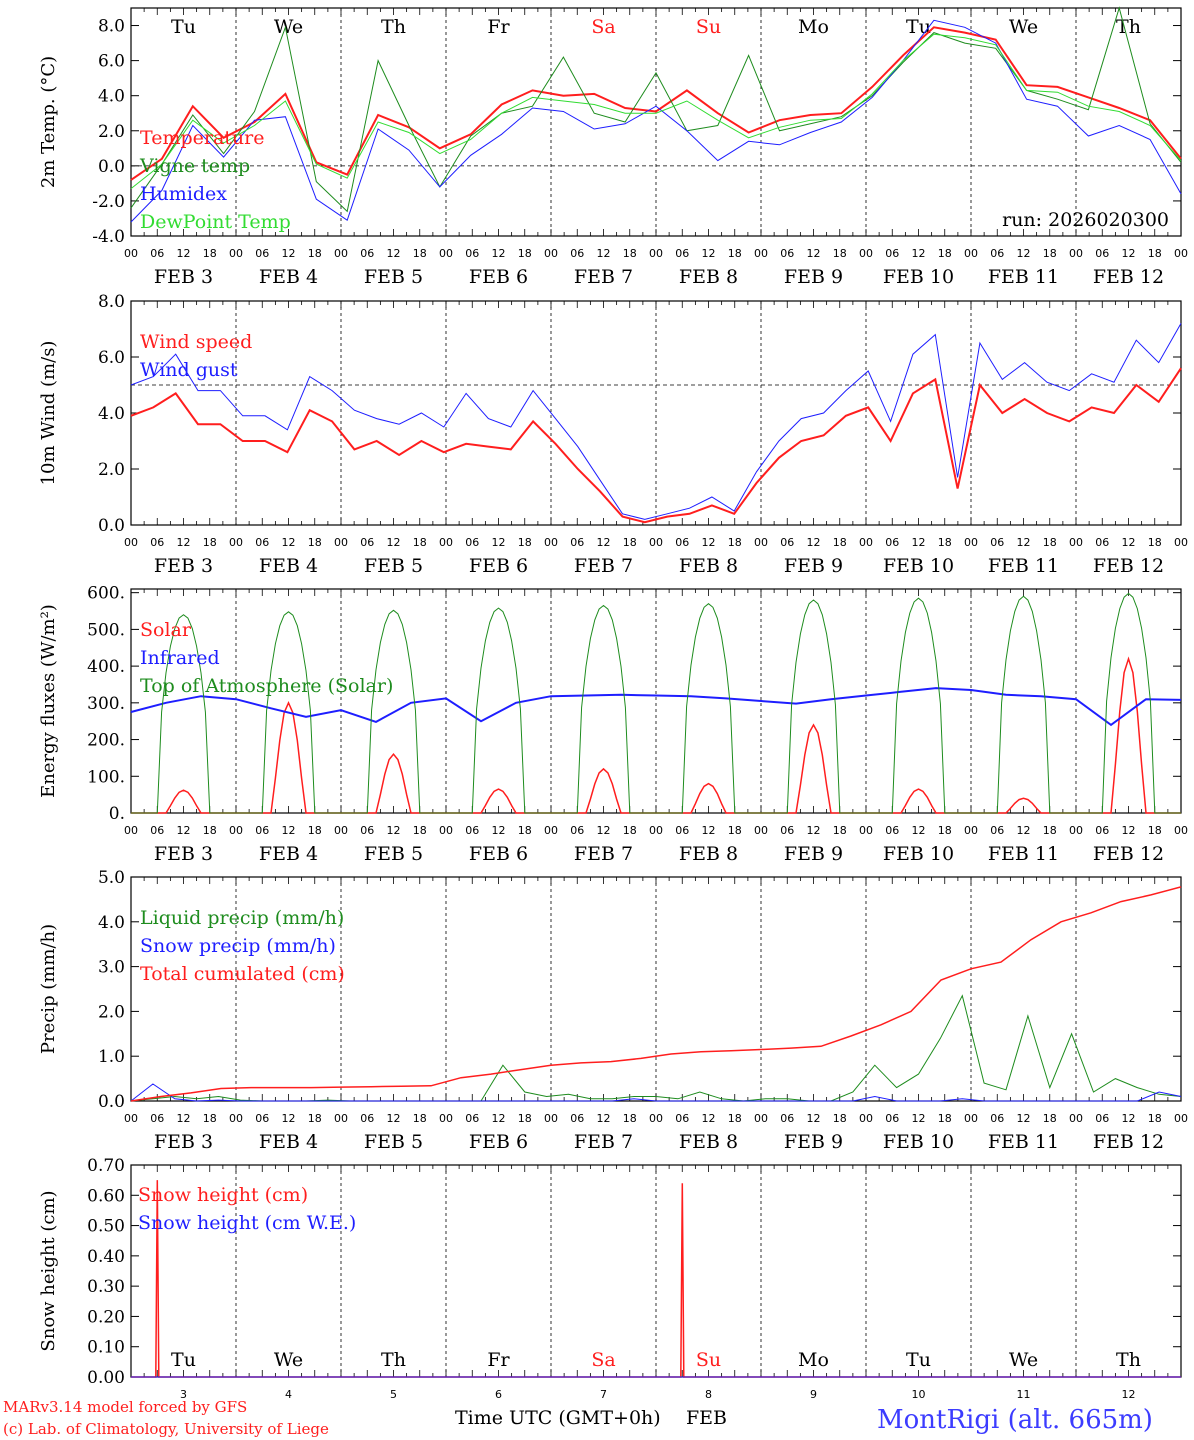  Describe the element at coordinates (111, 167) in the screenshot. I see `y-tick-label: 0.0` at that location.